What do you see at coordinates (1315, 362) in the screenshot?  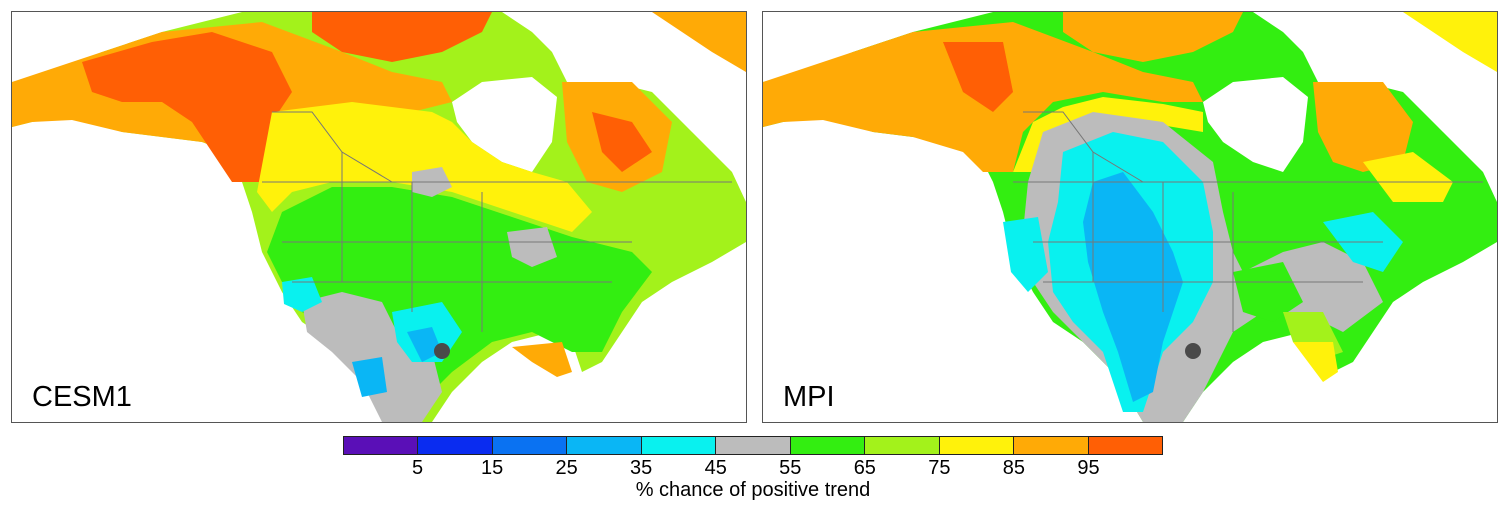 I see `region-florida-yellow` at bounding box center [1315, 362].